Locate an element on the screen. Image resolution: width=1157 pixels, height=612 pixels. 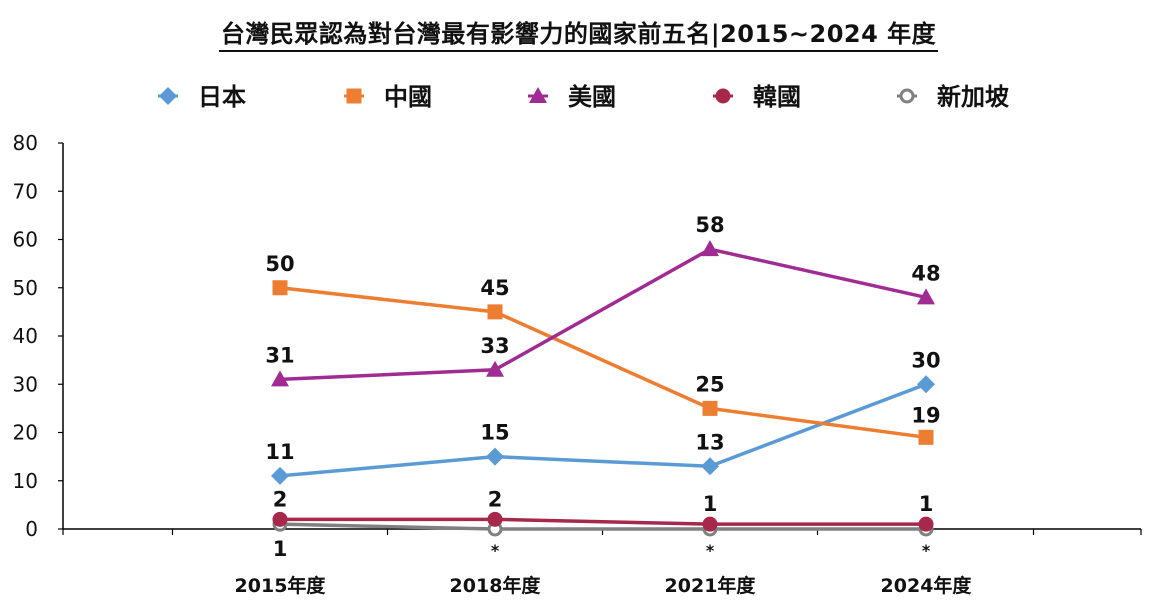
y-tick-label: 40 is located at coordinates (25, 336).